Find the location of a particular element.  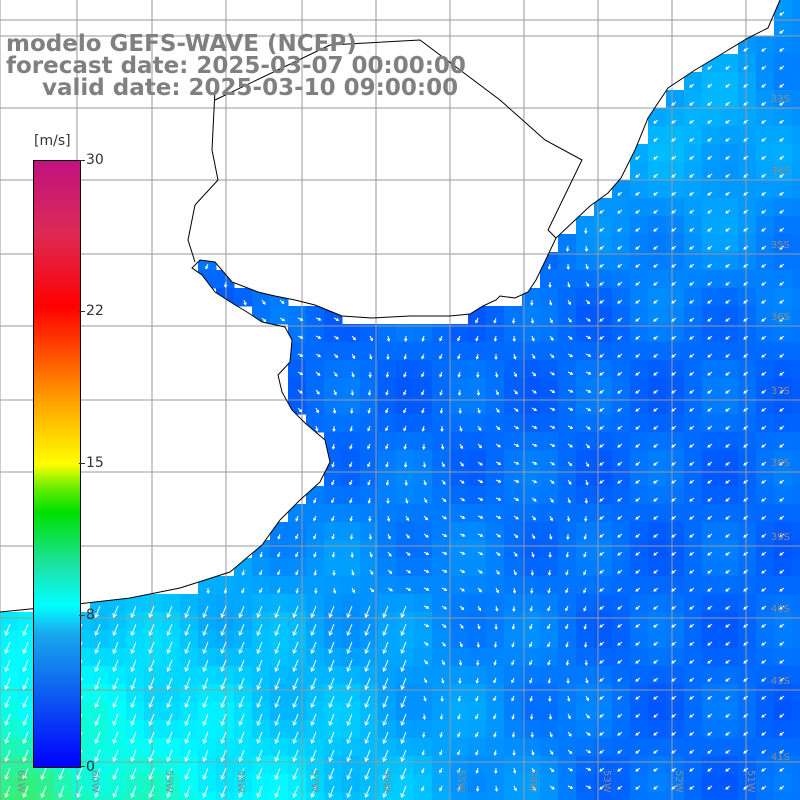

longitude-label: 60W is located at coordinates (94, 781).